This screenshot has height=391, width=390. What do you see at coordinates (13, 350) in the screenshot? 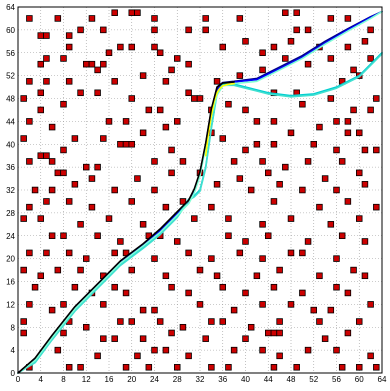
I see `y-tick-label: 4` at bounding box center [13, 350].